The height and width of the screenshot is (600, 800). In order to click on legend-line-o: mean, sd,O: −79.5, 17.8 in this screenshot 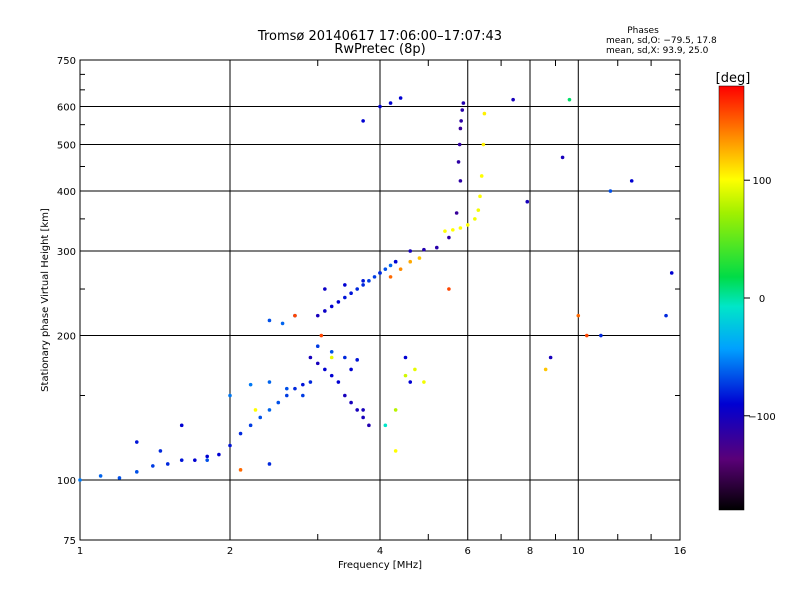, I will do `click(661, 41)`.